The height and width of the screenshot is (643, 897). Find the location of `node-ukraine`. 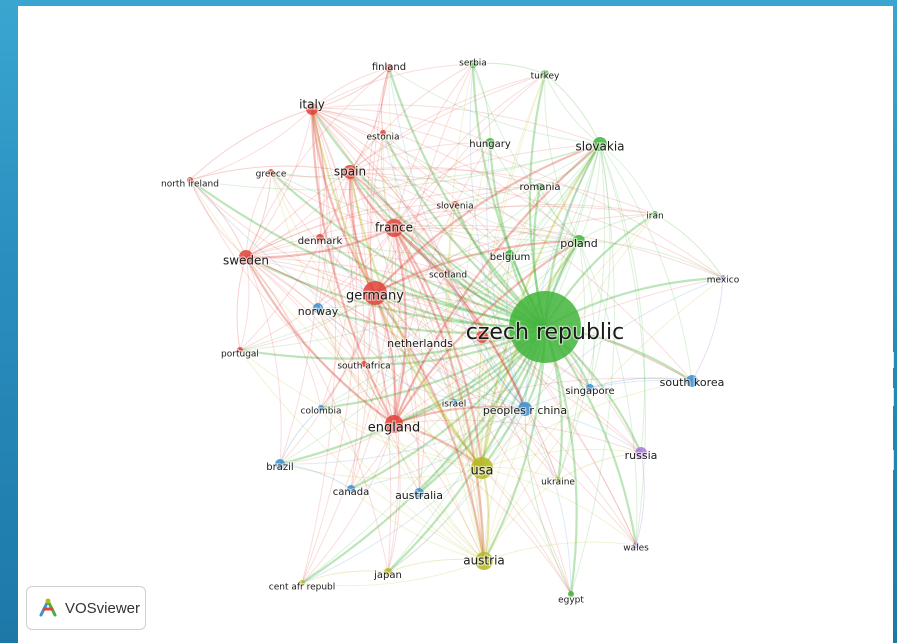

node-ukraine is located at coordinates (558, 480).